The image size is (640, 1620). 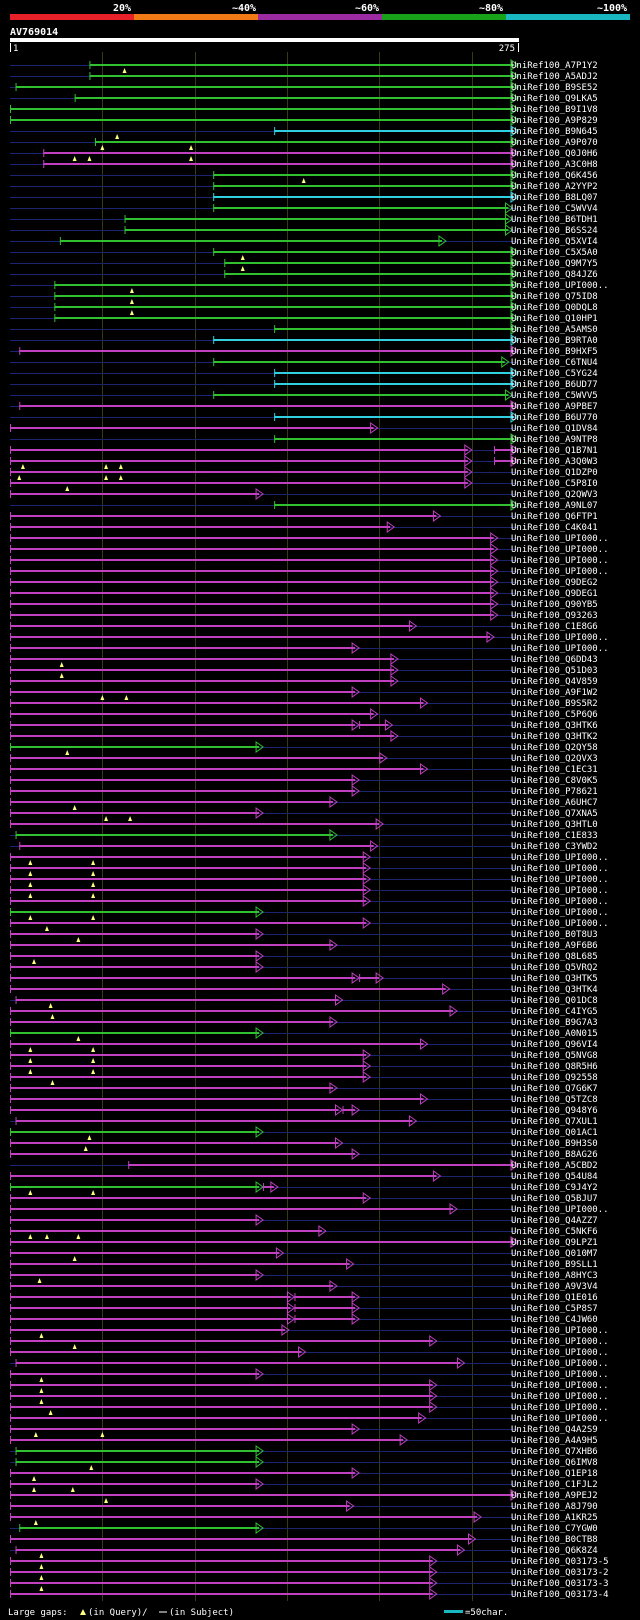 What do you see at coordinates (554, 1001) in the screenshot?
I see `hit-label: UniRef100_Q01DC8` at bounding box center [554, 1001].